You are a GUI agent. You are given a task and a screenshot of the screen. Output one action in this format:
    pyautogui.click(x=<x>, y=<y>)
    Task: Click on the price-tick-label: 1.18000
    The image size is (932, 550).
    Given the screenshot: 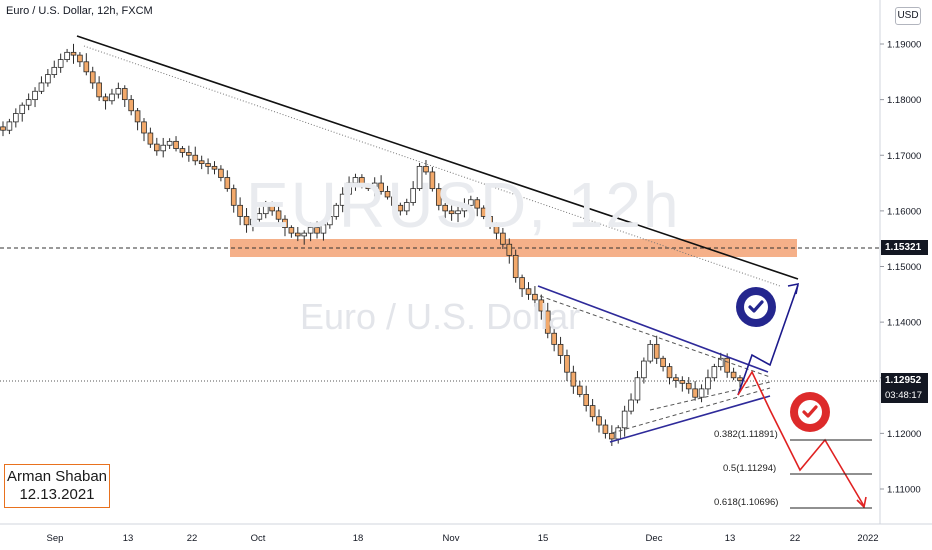 What is the action you would take?
    pyautogui.click(x=904, y=100)
    